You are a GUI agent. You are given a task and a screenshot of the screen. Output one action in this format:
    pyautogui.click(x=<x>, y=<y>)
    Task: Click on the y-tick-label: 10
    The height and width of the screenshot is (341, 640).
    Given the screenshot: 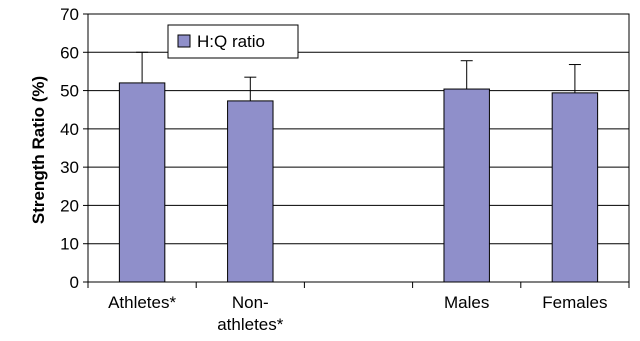 What is the action you would take?
    pyautogui.click(x=69, y=244)
    